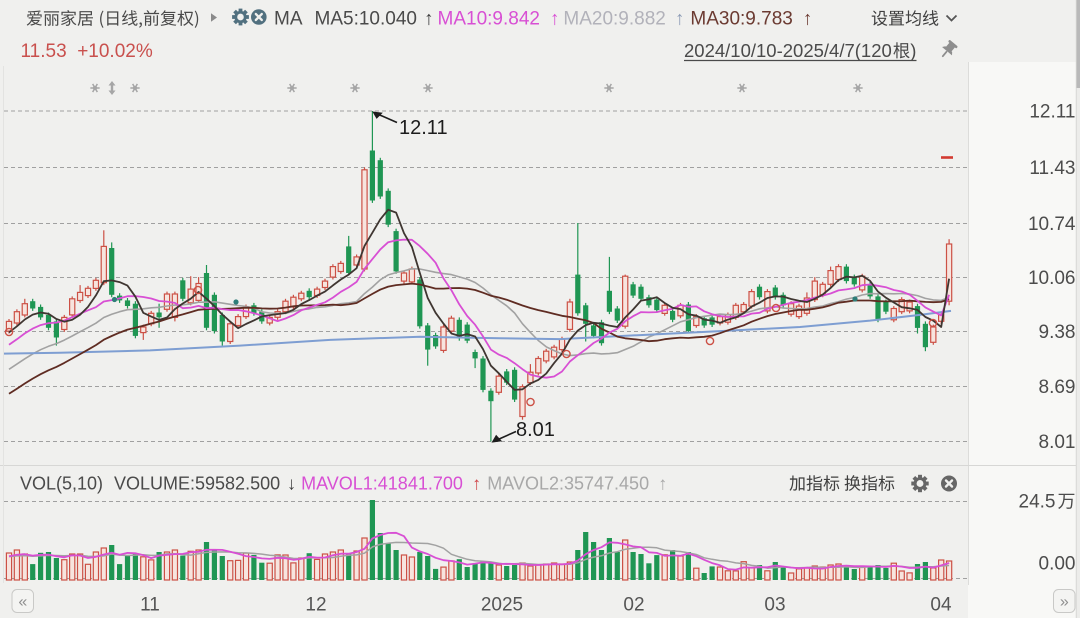 The height and width of the screenshot is (618, 1080). I want to click on svg-text: 11, so click(150, 605).